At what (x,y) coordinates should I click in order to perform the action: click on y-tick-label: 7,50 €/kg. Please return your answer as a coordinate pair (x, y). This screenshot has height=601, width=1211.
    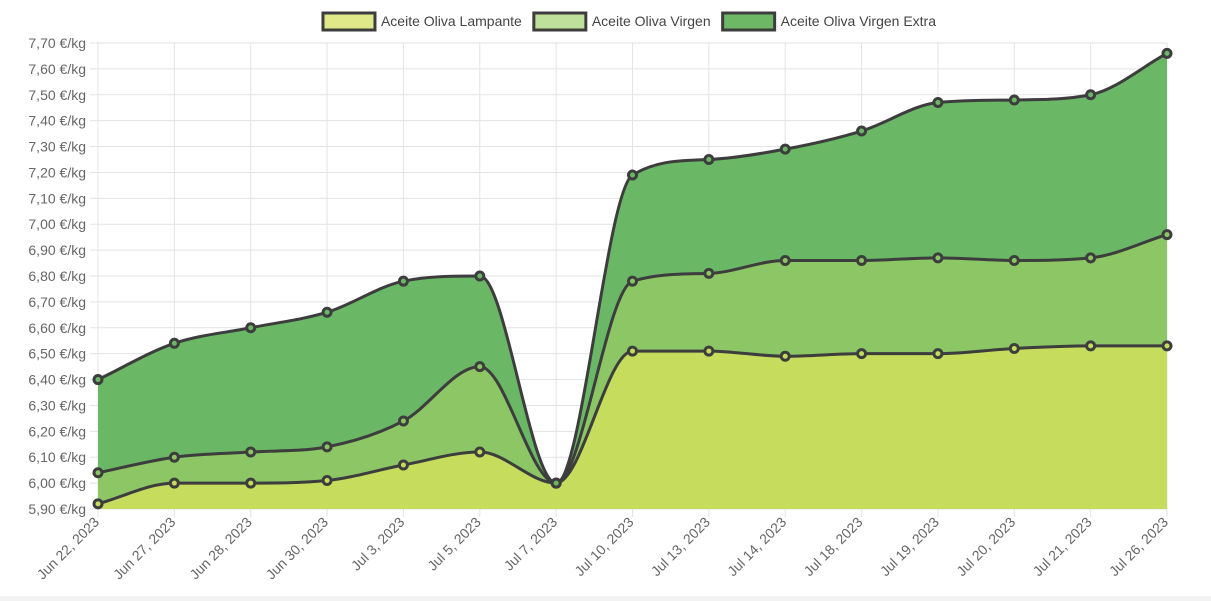
    Looking at the image, I should click on (57, 95).